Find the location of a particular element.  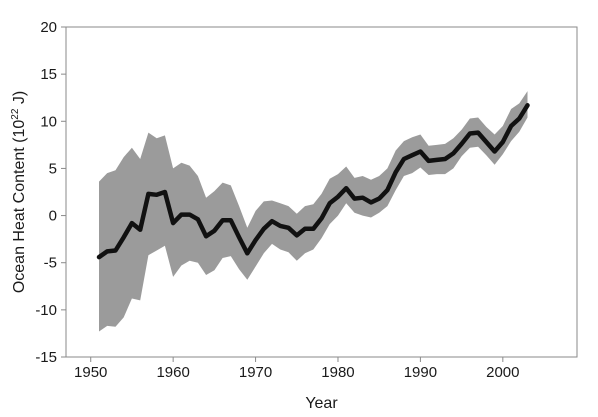

y-tick-label: 15 is located at coordinates (48, 74).